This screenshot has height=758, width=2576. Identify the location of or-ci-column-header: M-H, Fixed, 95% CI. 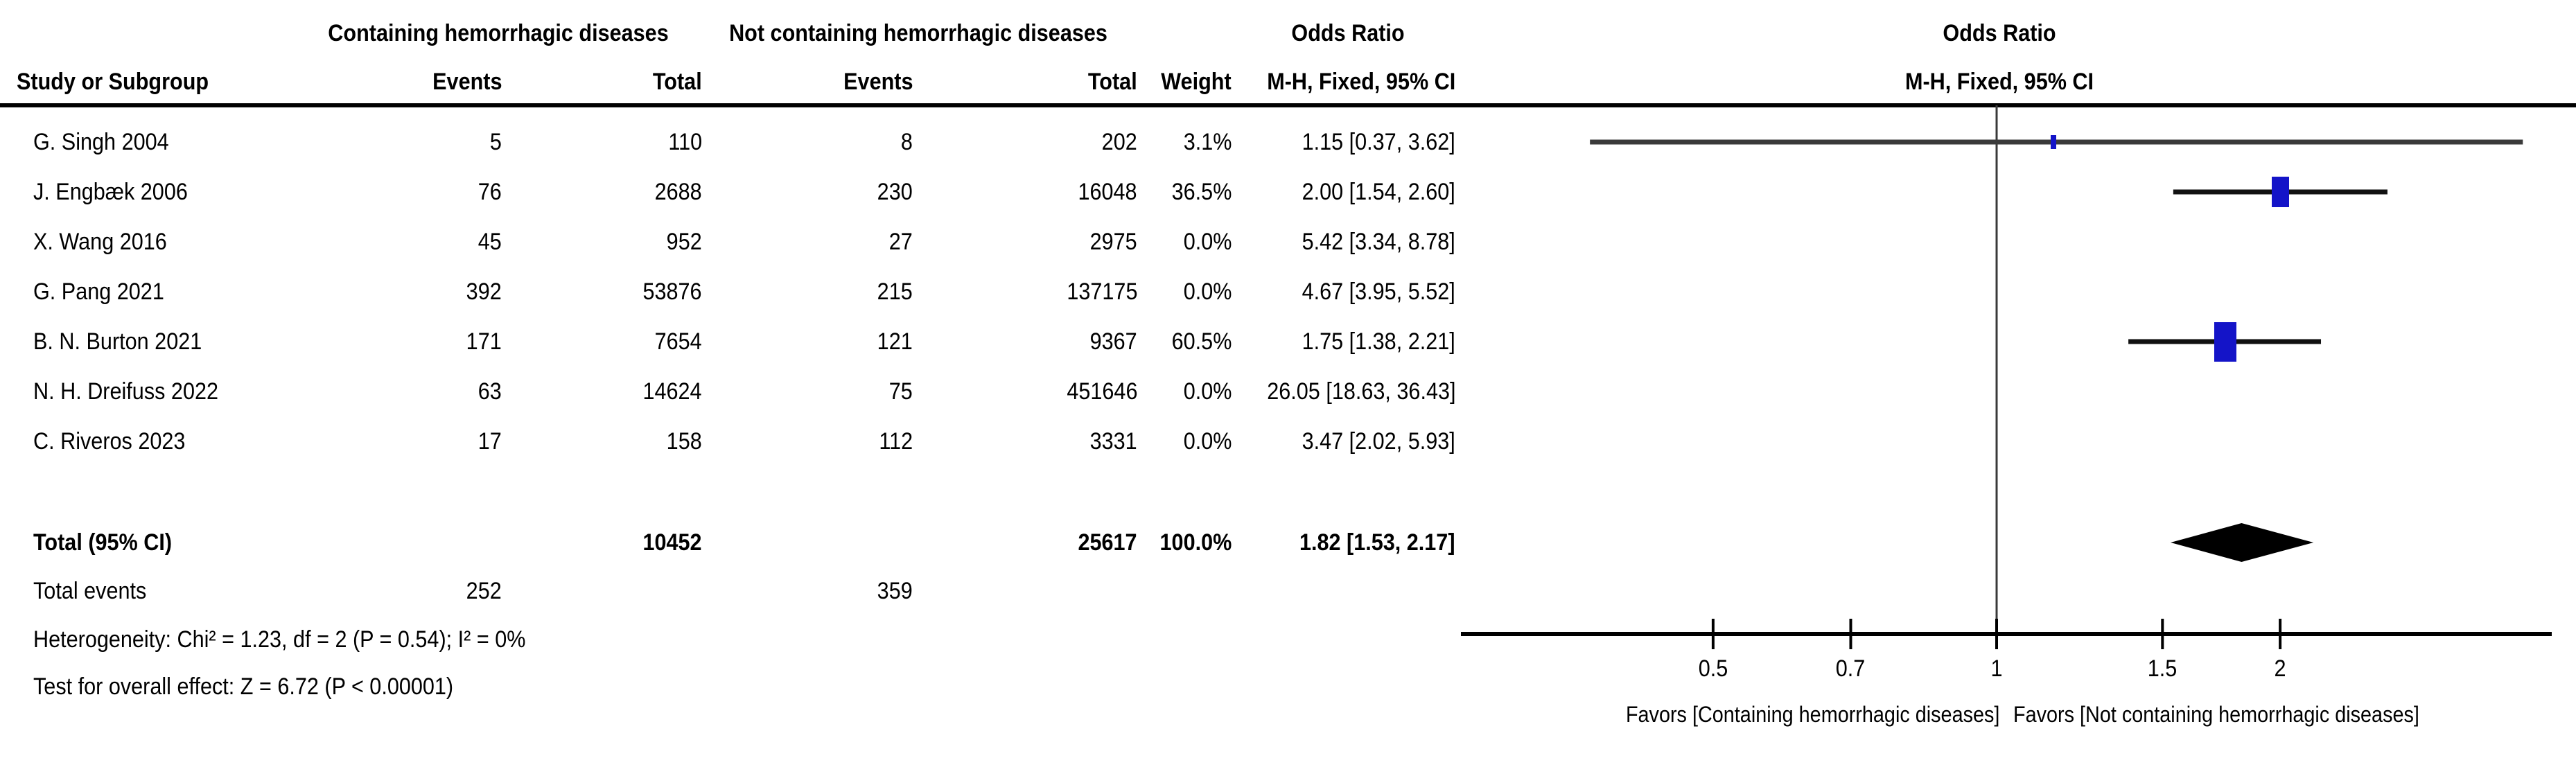
(1360, 82).